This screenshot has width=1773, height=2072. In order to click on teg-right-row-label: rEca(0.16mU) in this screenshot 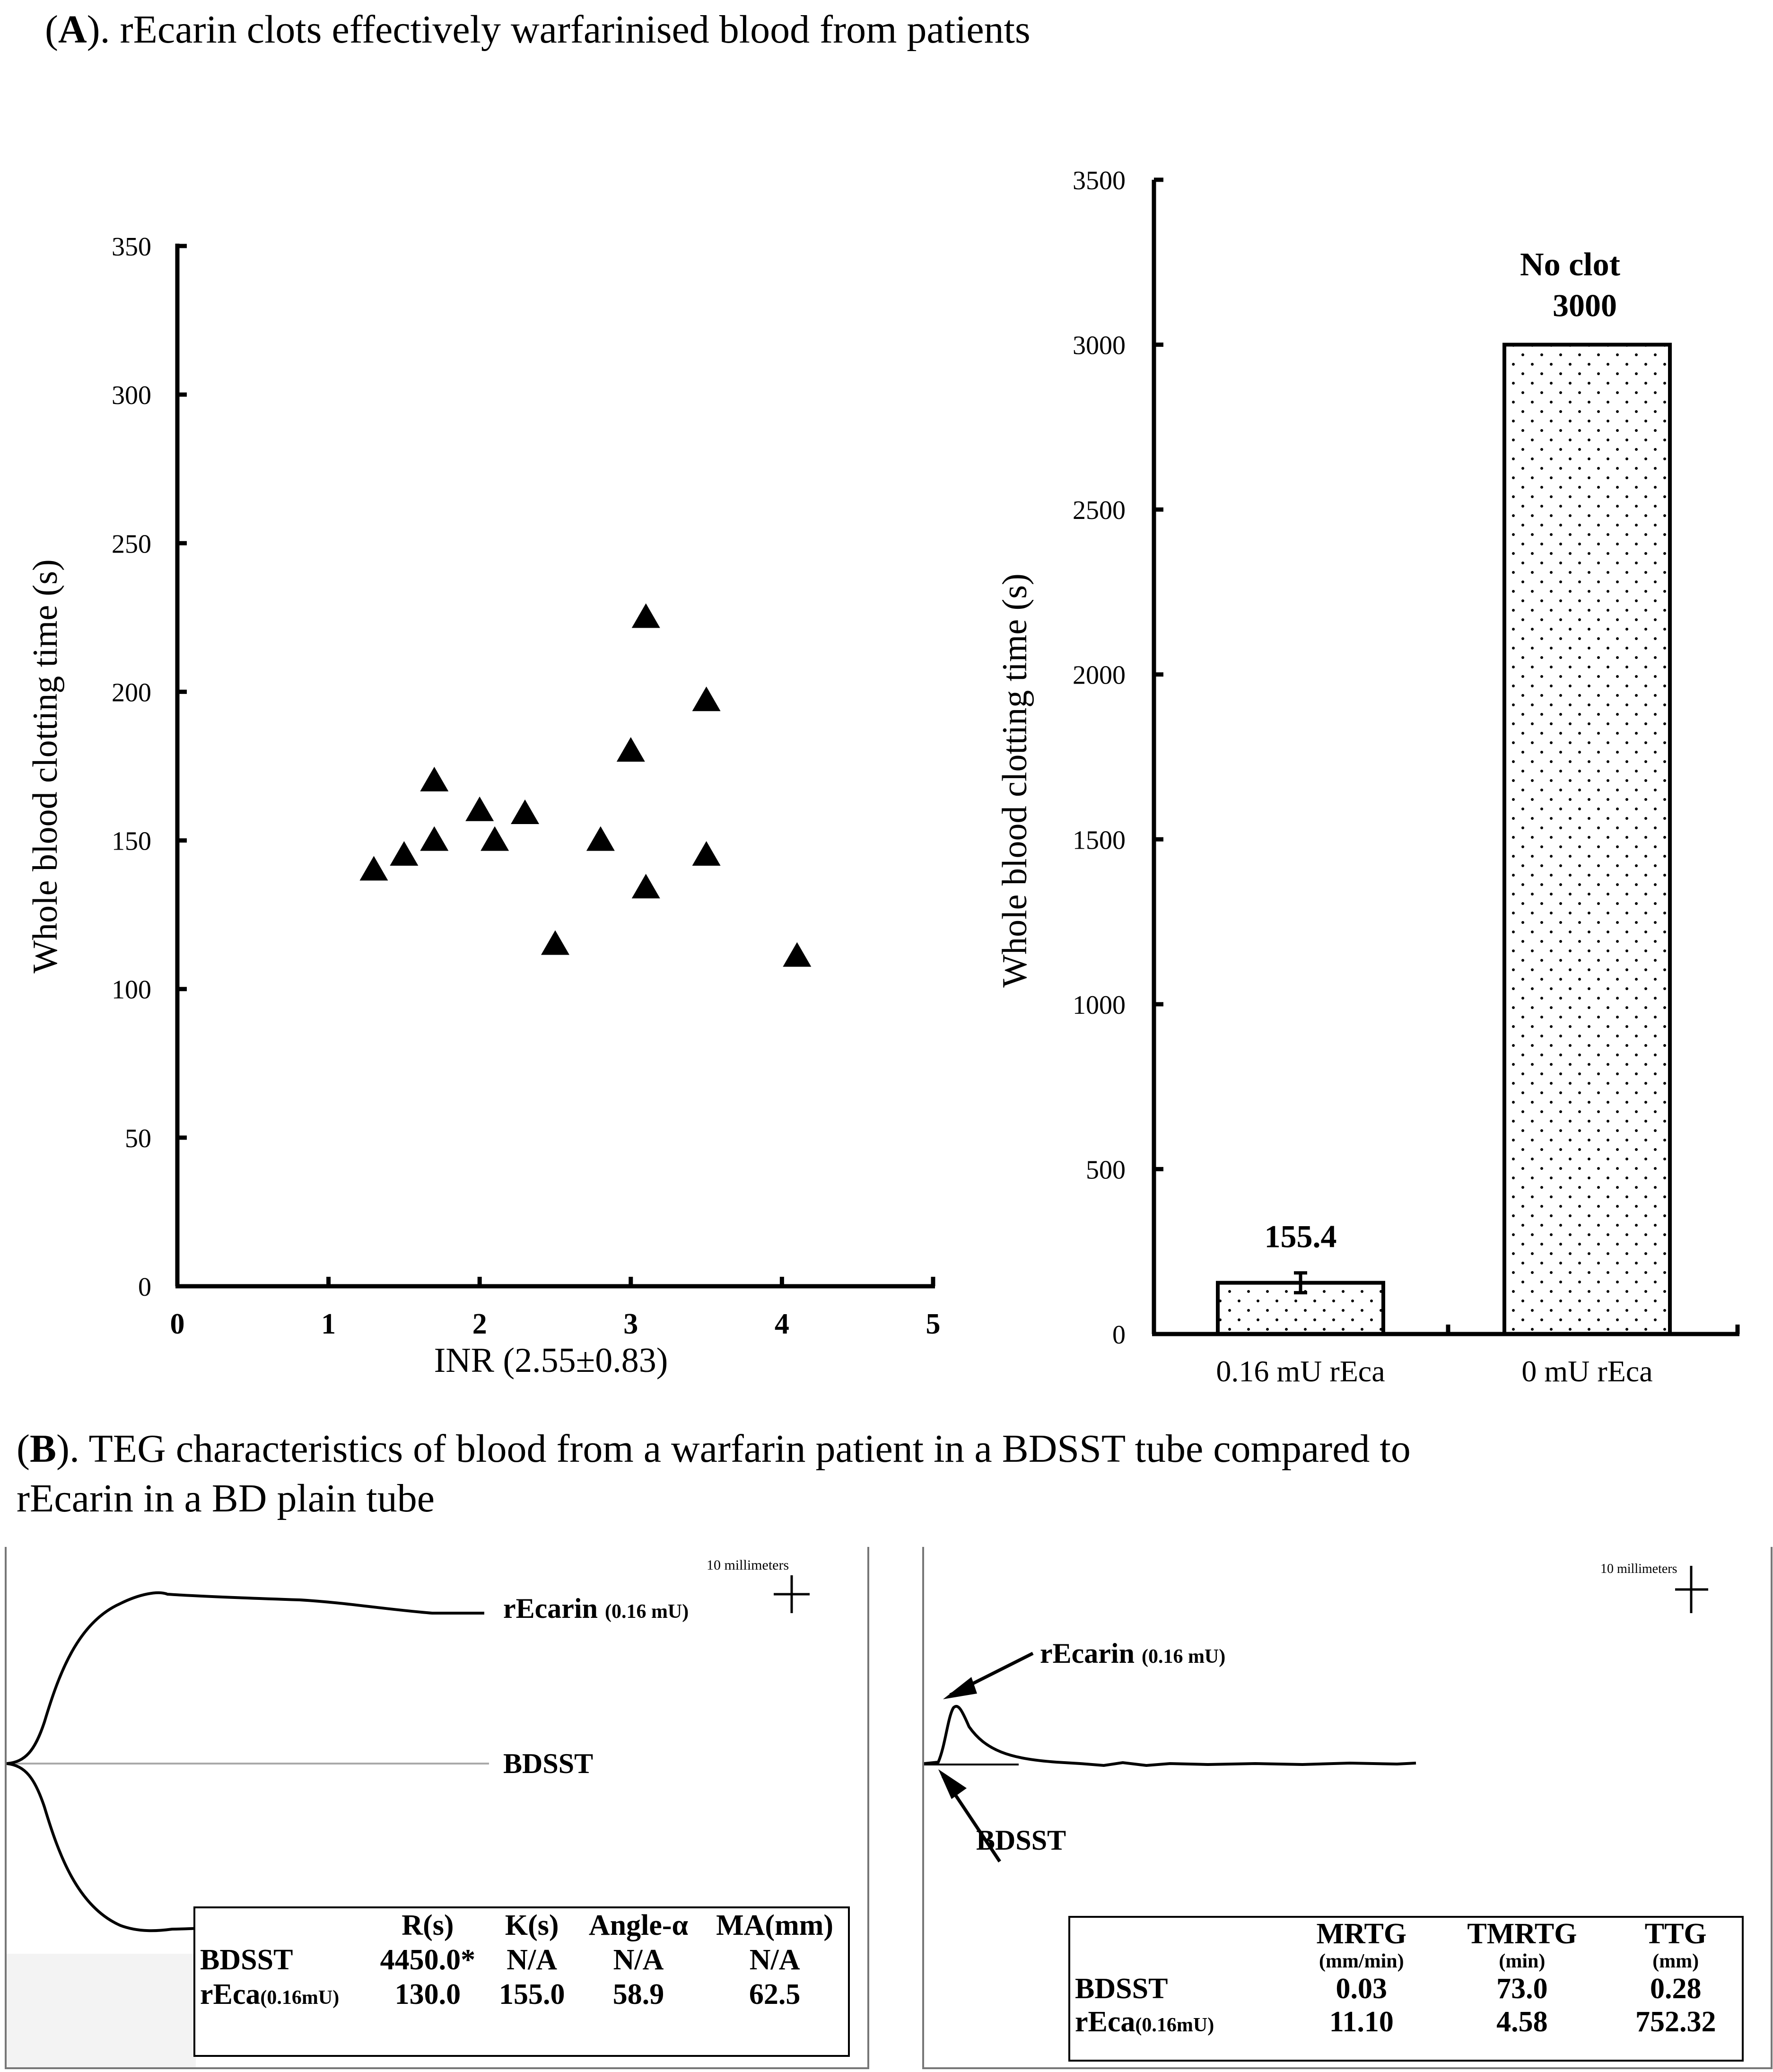, I will do `click(1179, 2022)`.